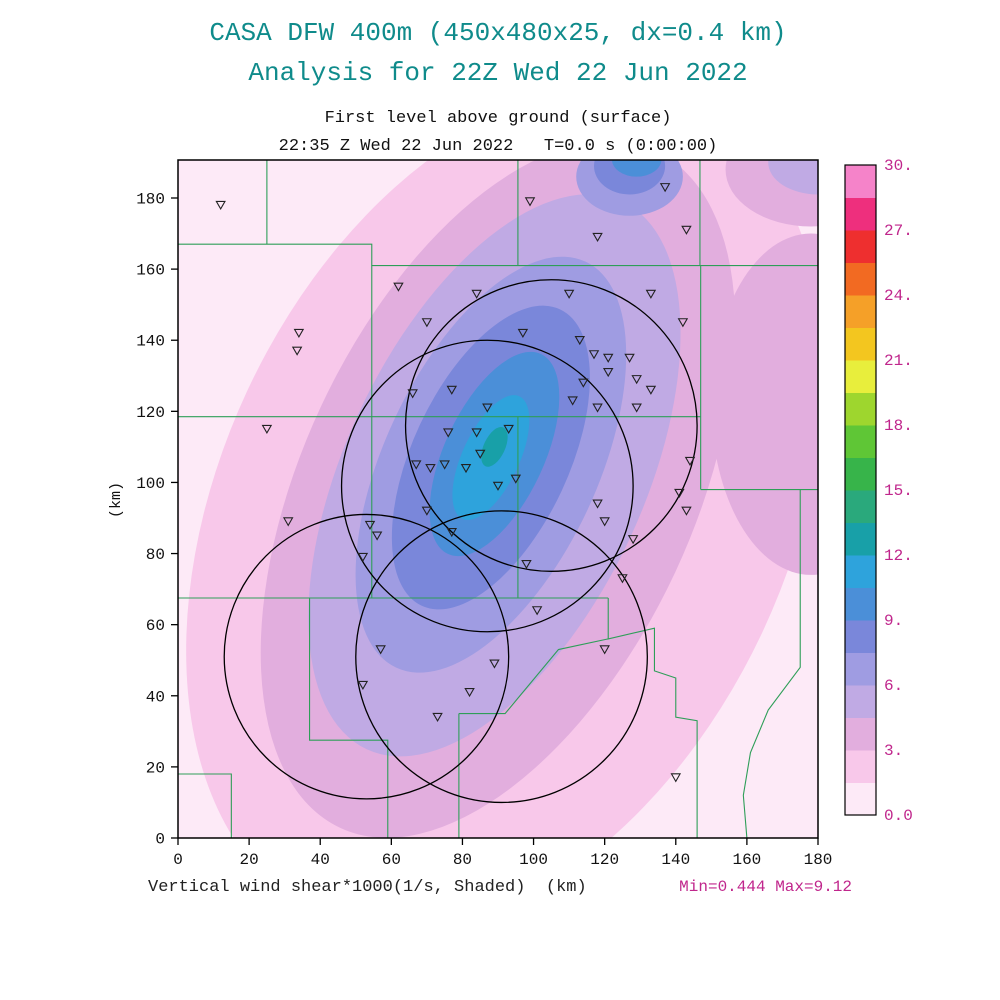  What do you see at coordinates (878, 491) in the screenshot?
I see `colorbar: 0.0 3. 6. 9. 12. 15. 18. 21. 24. 27. 30.` at bounding box center [878, 491].